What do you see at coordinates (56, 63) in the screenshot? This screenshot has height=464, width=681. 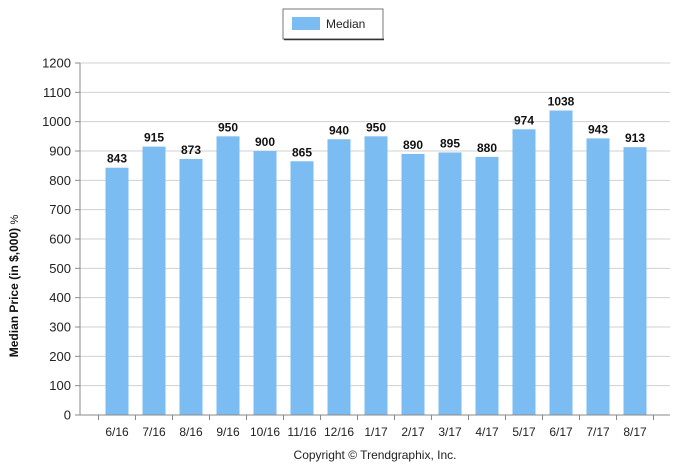 I see `y-tick-label: 1200` at bounding box center [56, 63].